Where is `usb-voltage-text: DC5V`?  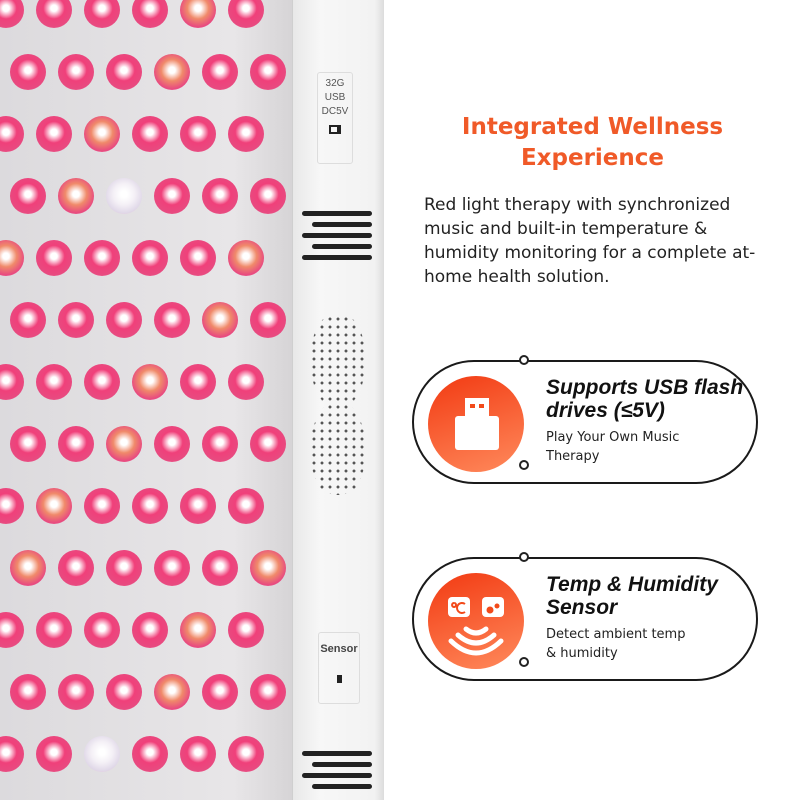 usb-voltage-text: DC5V is located at coordinates (335, 111).